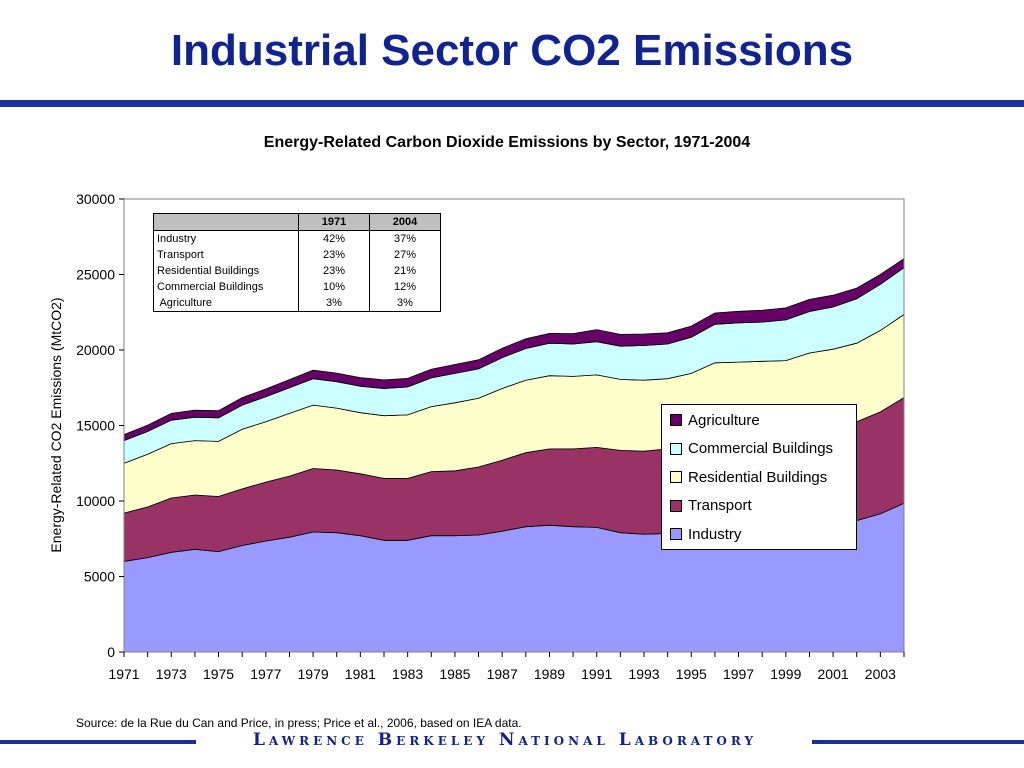  What do you see at coordinates (334, 287) in the screenshot?
I see `table-cell-1971: 10%` at bounding box center [334, 287].